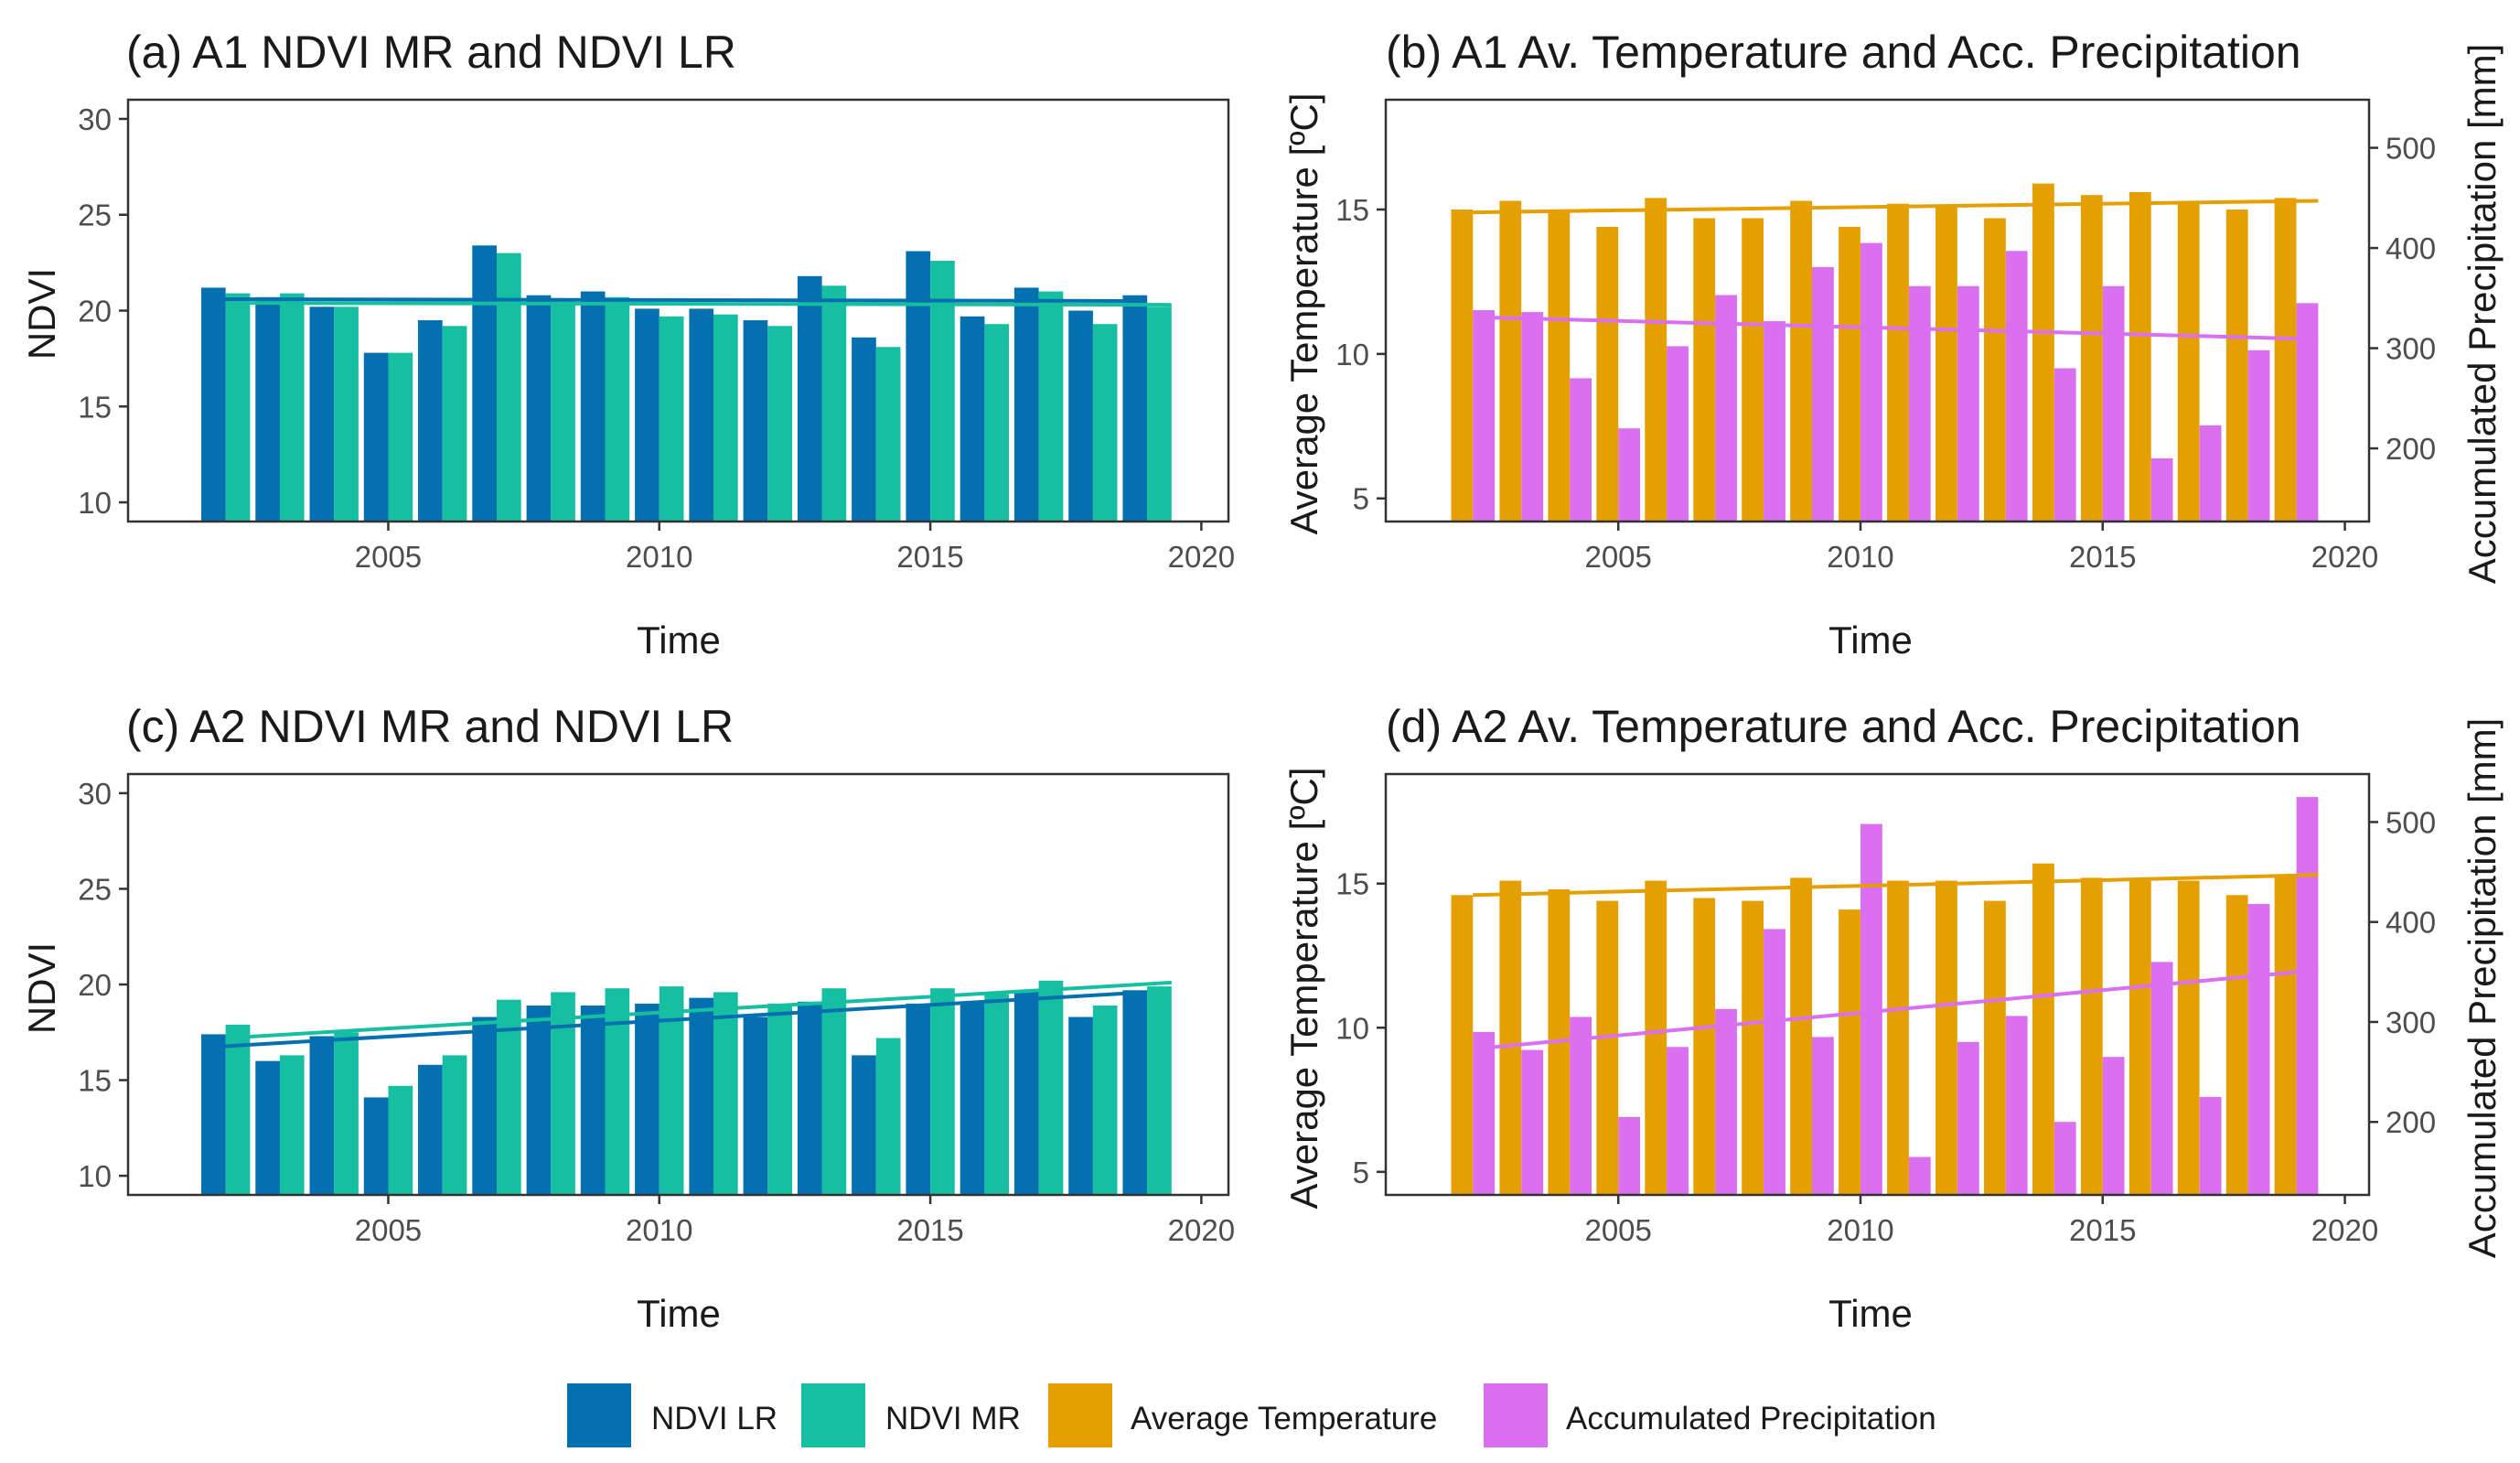 This screenshot has height=1463, width=2520. I want to click on y2-tick-label-b-300: 300, so click(2411, 349).